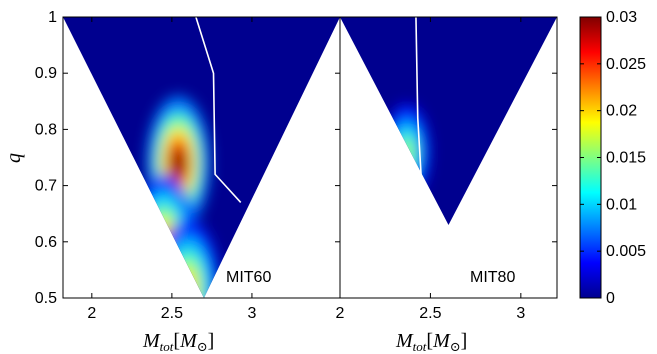 The width and height of the screenshot is (657, 354). Describe the element at coordinates (52, 17) in the screenshot. I see `y-tick-label: 1` at that location.